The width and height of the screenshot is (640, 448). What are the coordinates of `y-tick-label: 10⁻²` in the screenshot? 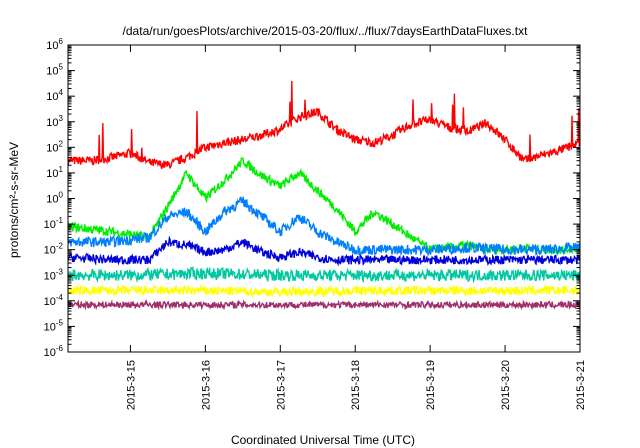 It's located at (54, 249).